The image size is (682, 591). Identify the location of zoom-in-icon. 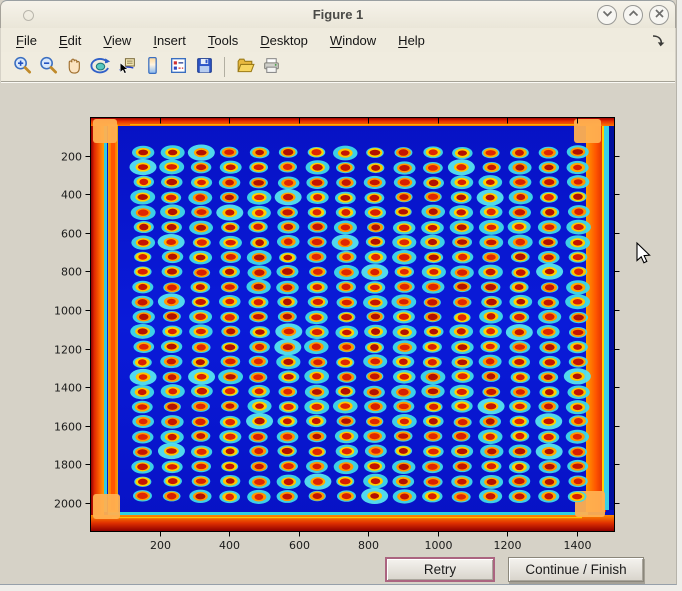
(22, 67).